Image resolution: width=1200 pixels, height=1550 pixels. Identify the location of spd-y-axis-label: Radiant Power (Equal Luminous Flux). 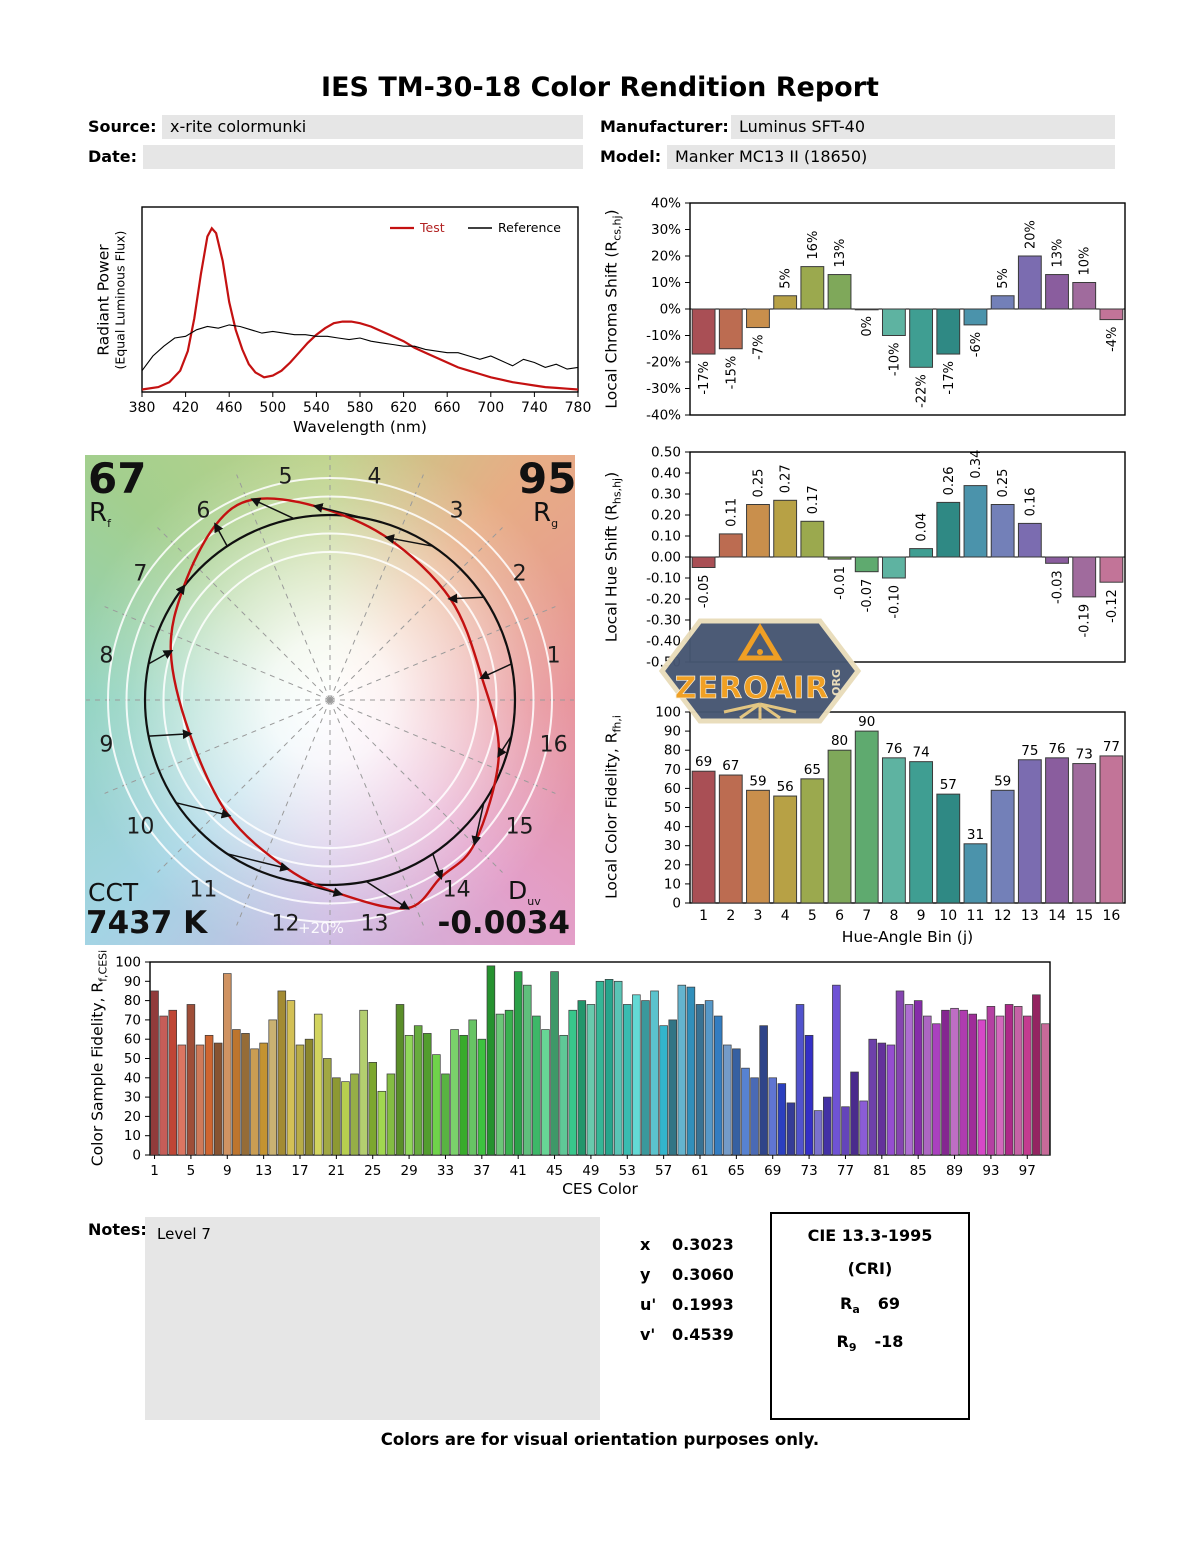
(111, 300).